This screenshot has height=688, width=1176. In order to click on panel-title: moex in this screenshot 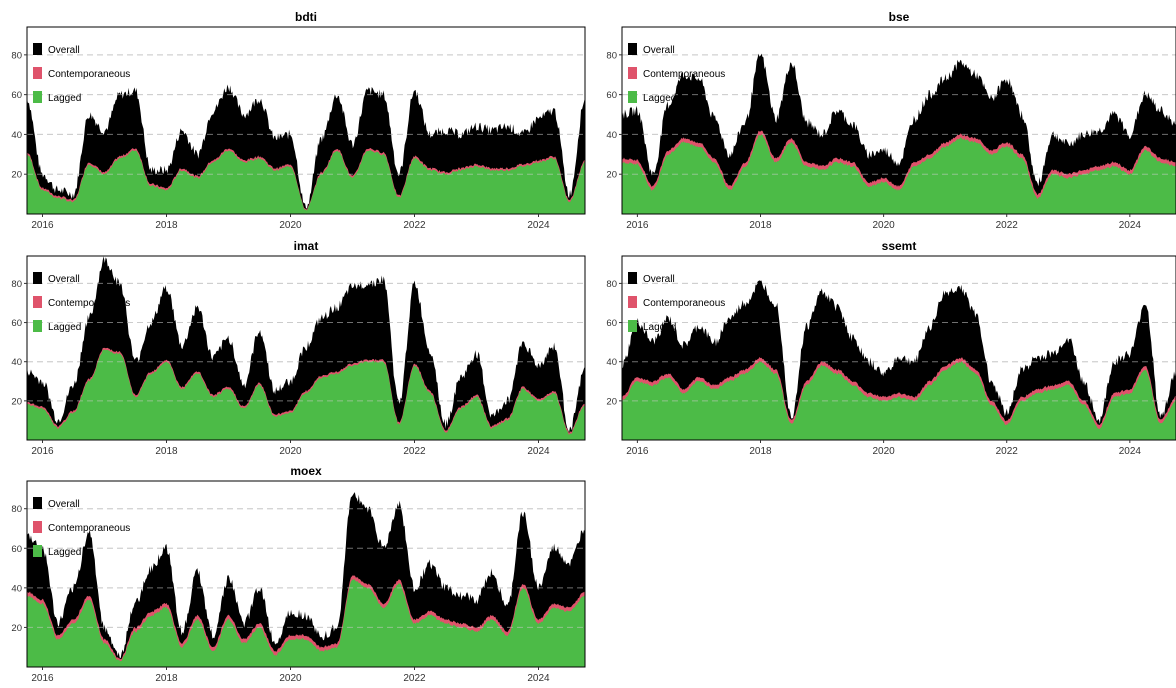, I will do `click(306, 471)`.